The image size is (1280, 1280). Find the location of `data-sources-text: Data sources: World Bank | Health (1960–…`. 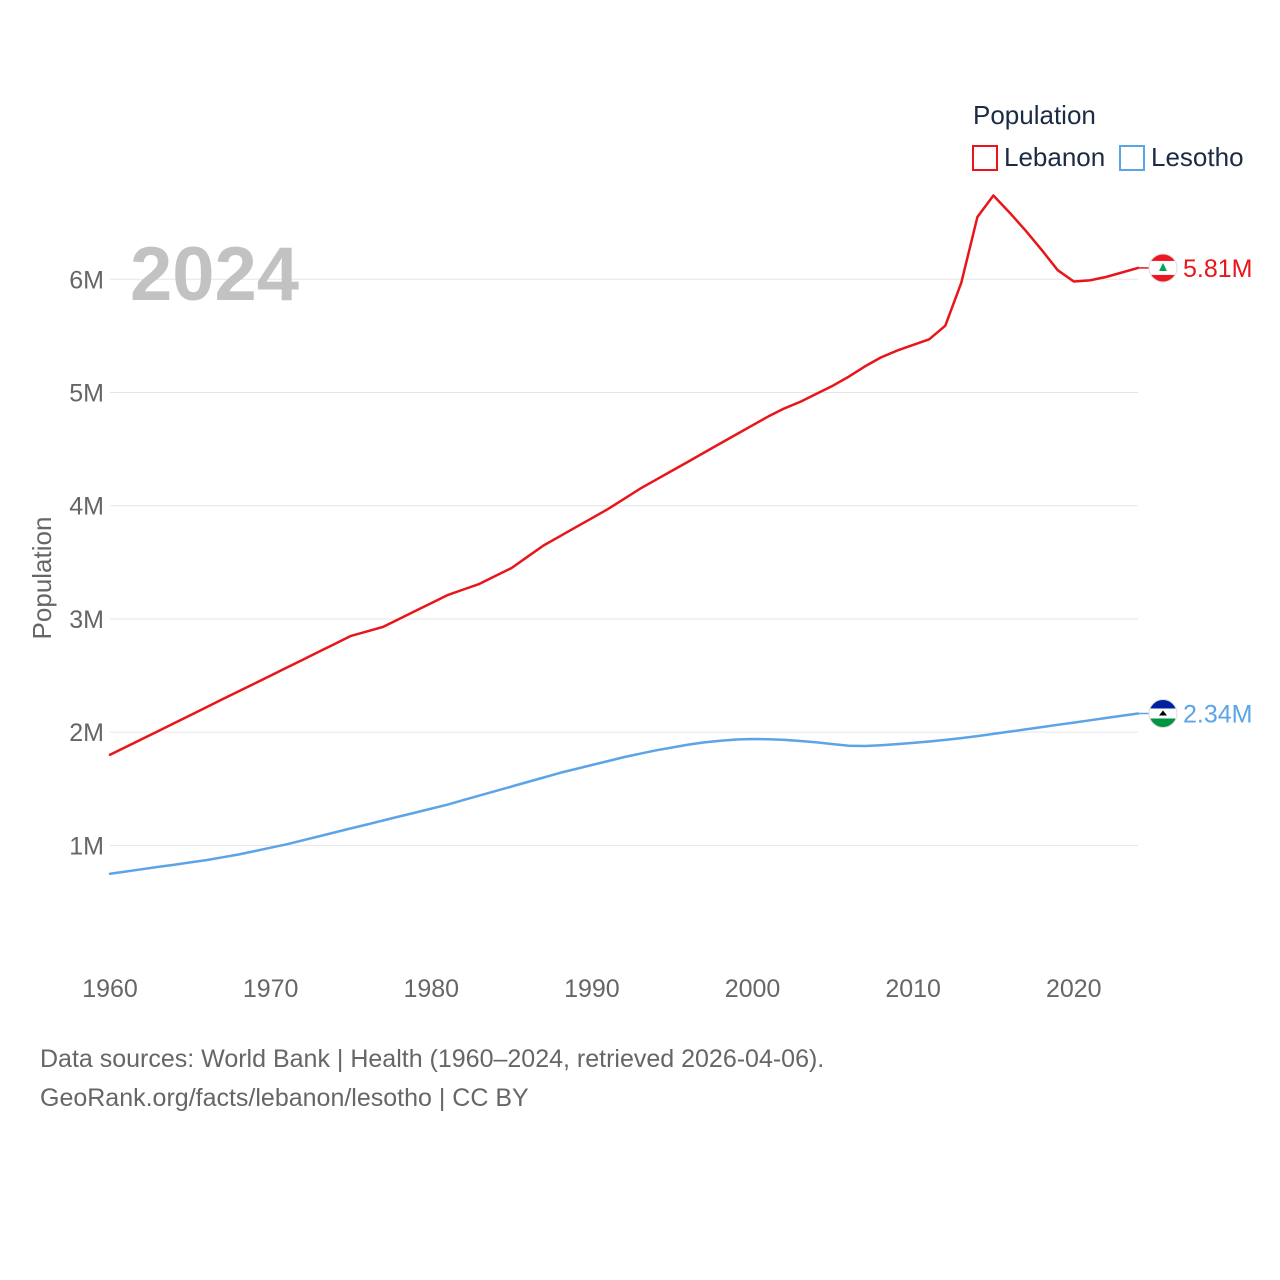

data-sources-text: Data sources: World Bank | Health (1960–… is located at coordinates (432, 1059).